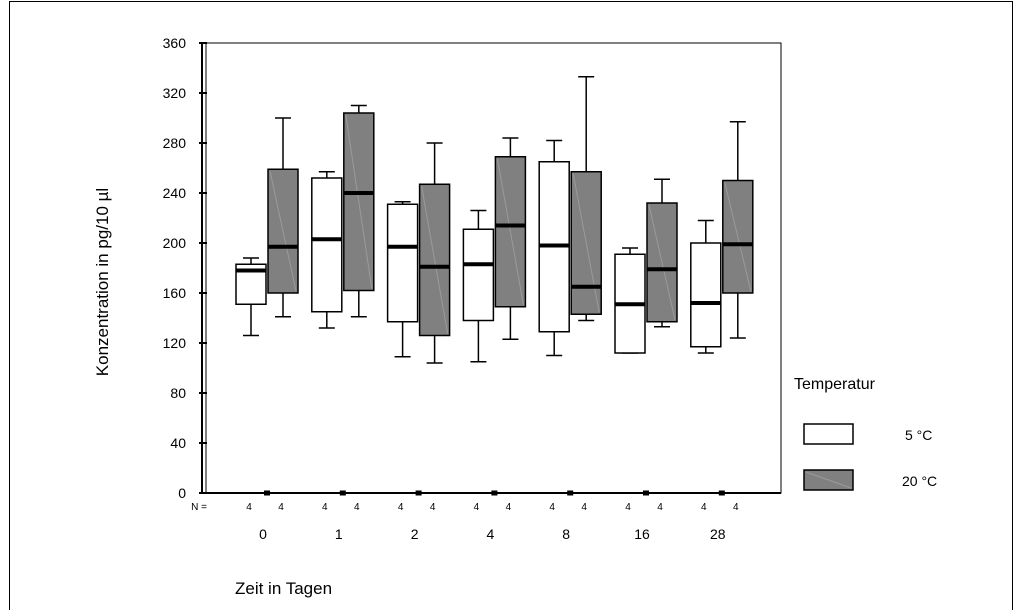 The height and width of the screenshot is (610, 1016). Describe the element at coordinates (828, 434) in the screenshot. I see `legend-swatch-5c` at that location.